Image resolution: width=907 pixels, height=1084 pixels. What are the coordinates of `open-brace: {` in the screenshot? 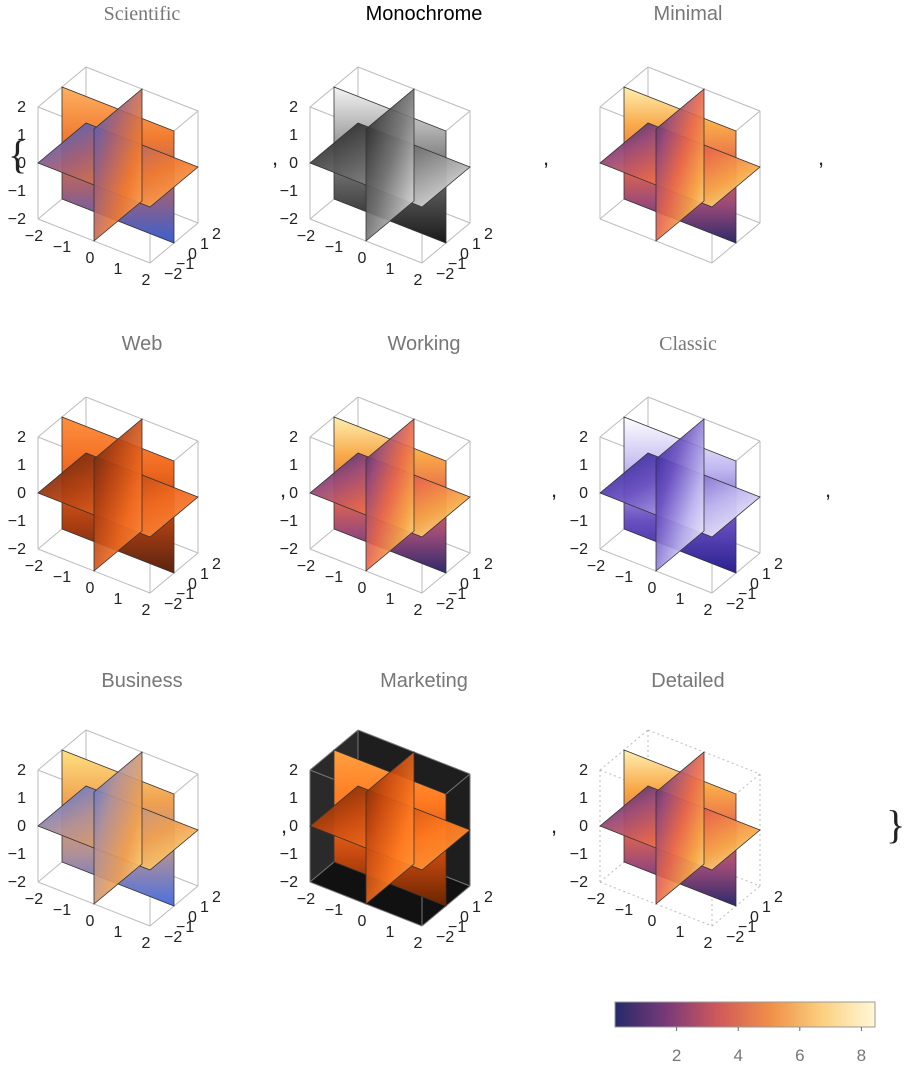 It's located at (17, 154).